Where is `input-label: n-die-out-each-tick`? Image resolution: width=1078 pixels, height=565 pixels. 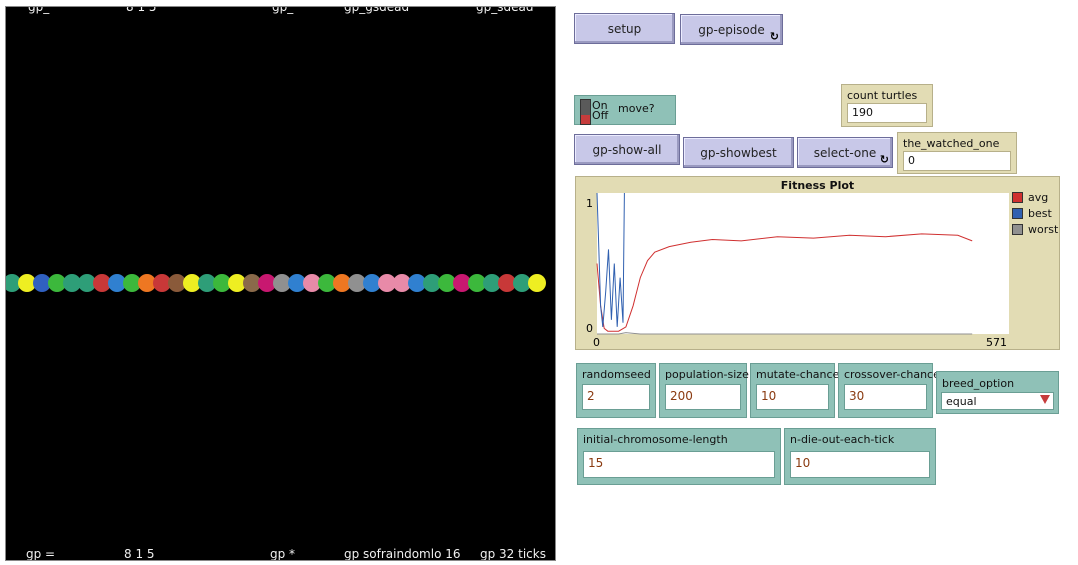
input-label: n-die-out-each-tick is located at coordinates (842, 439).